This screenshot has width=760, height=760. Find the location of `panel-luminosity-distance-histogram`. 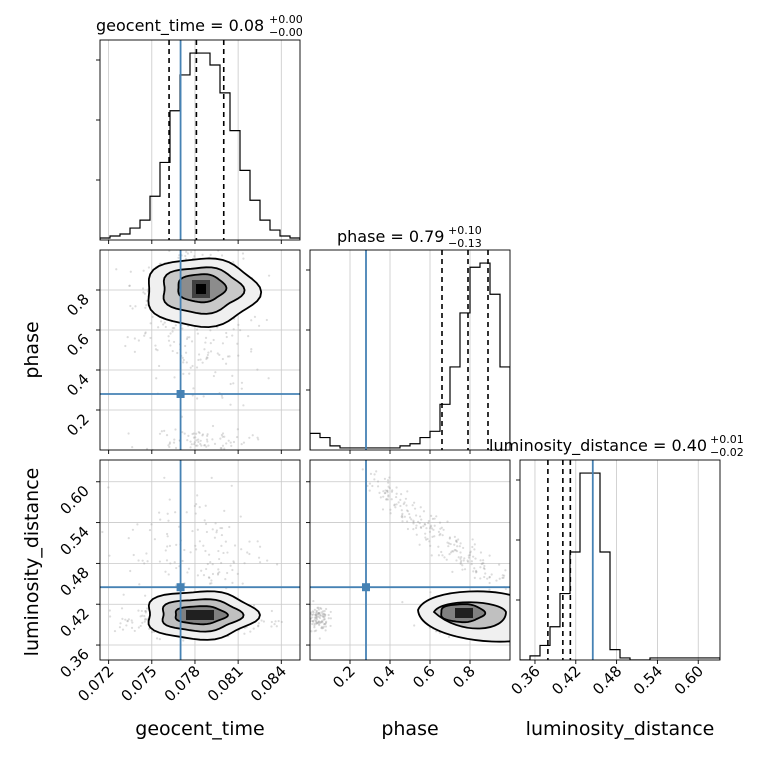

panel-luminosity-distance-histogram is located at coordinates (618, 561).